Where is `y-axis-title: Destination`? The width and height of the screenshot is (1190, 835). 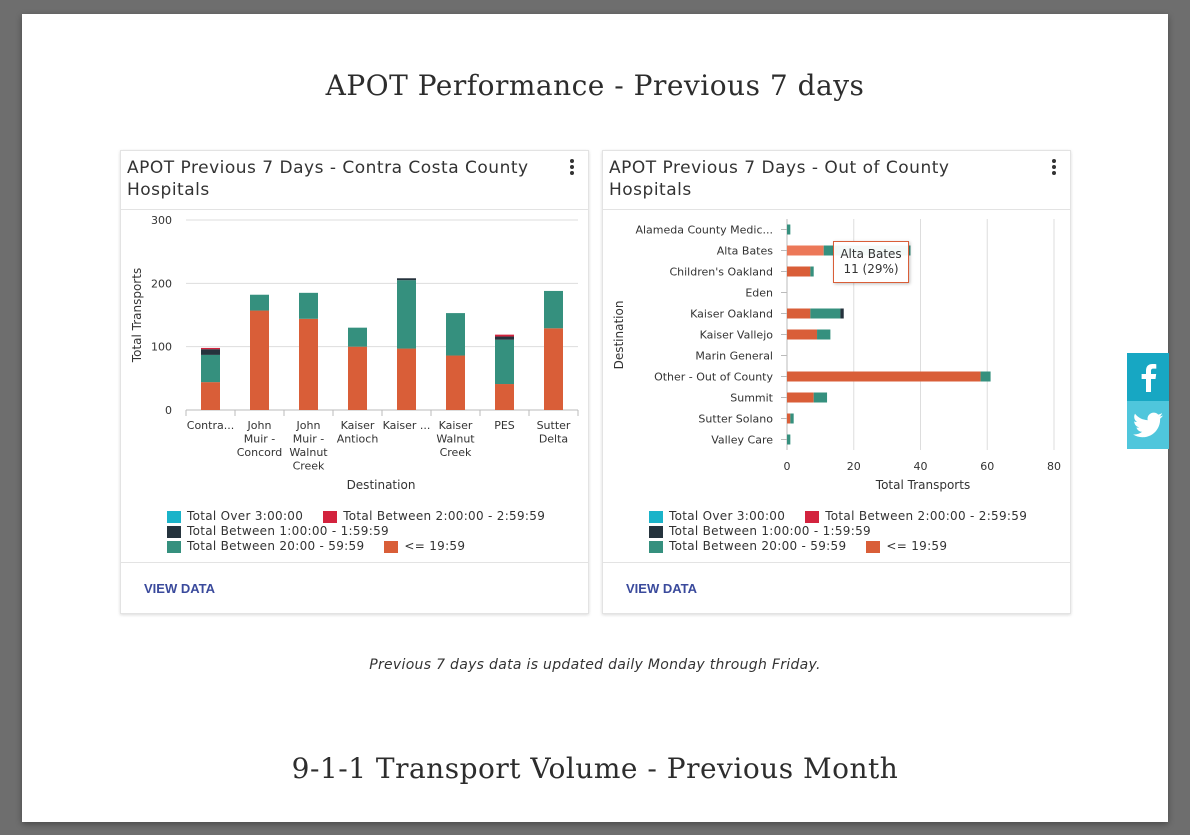 y-axis-title: Destination is located at coordinates (619, 335).